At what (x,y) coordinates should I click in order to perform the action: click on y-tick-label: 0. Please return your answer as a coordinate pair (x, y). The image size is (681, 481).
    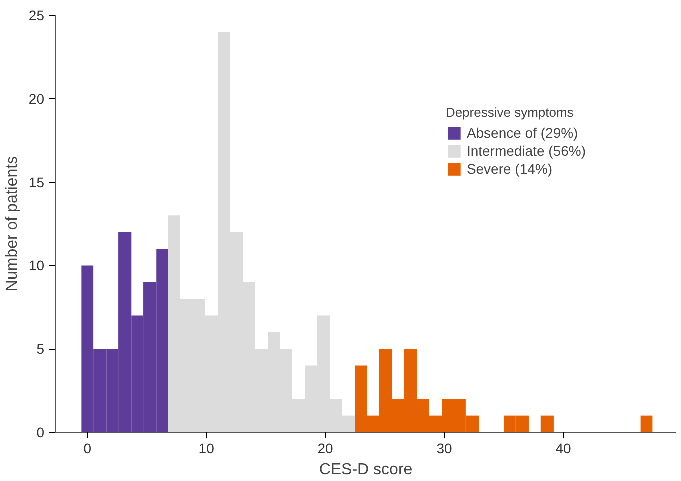
    Looking at the image, I should click on (40, 432).